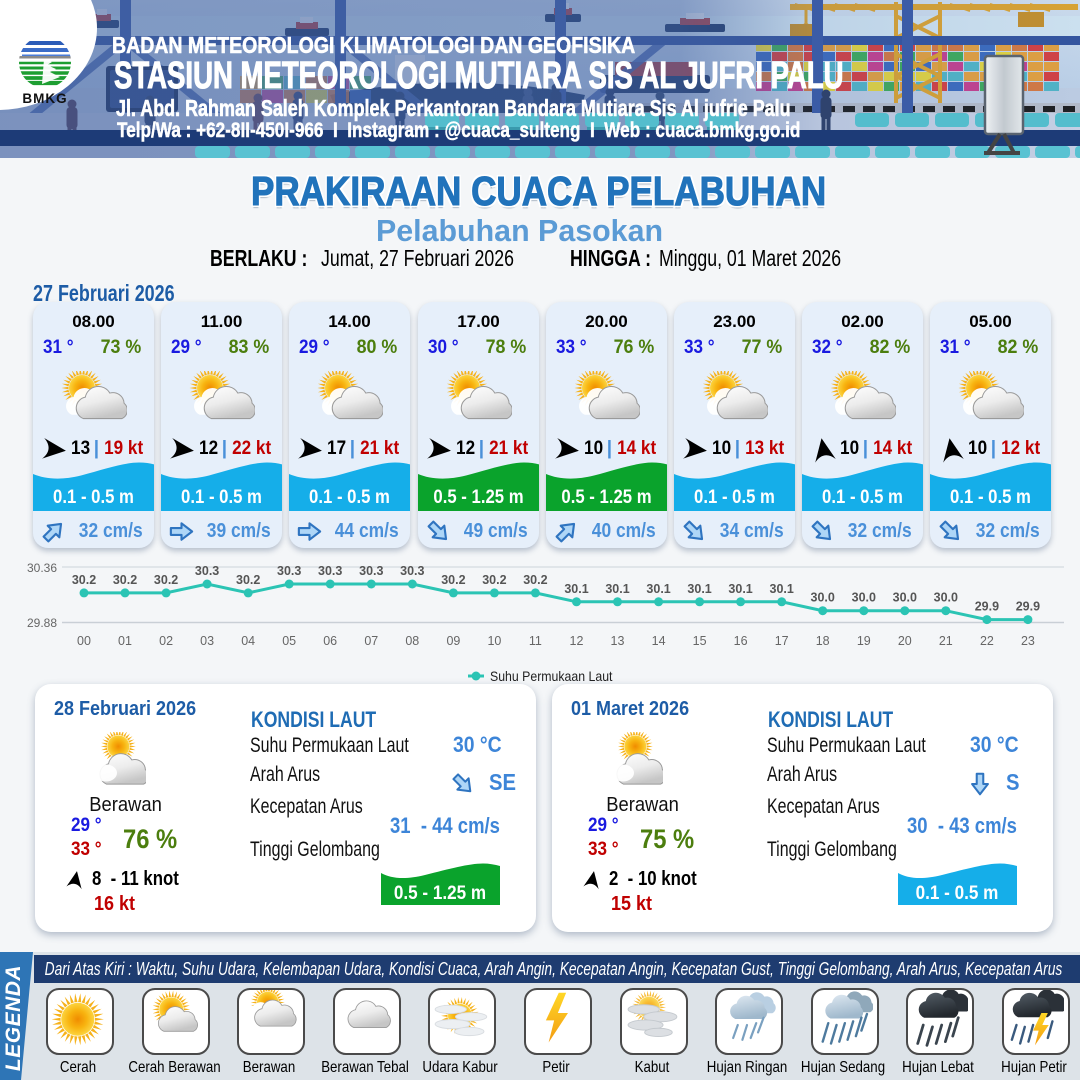 The image size is (1080, 1080). What do you see at coordinates (864, 641) in the screenshot?
I see `svg-text: 19` at bounding box center [864, 641].